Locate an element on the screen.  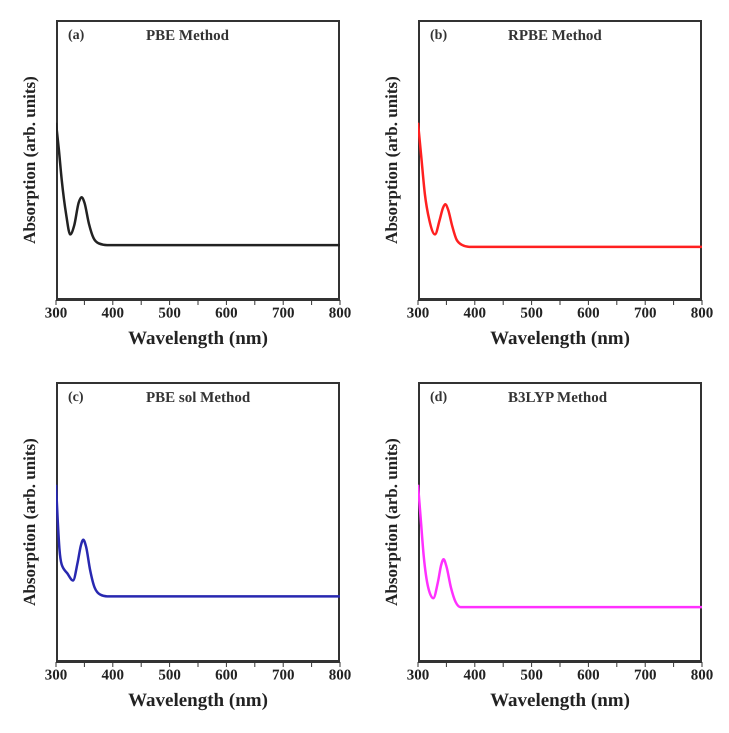
text: (a) is located at coordinates (76, 36).